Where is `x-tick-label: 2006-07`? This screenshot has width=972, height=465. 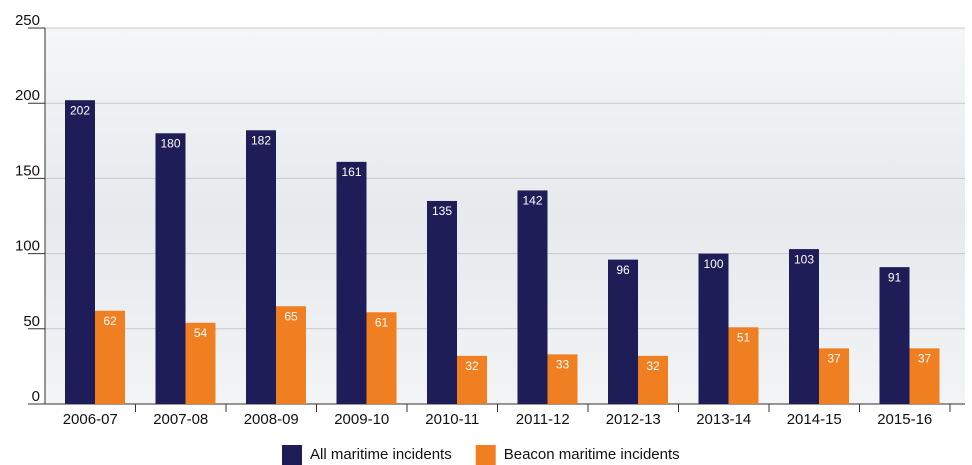 x-tick-label: 2006-07 is located at coordinates (90, 419).